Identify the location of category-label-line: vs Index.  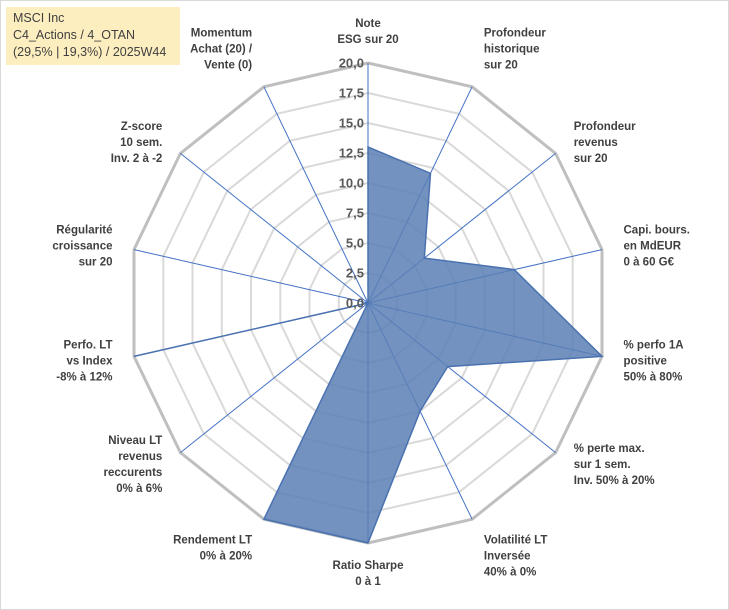
(89, 361).